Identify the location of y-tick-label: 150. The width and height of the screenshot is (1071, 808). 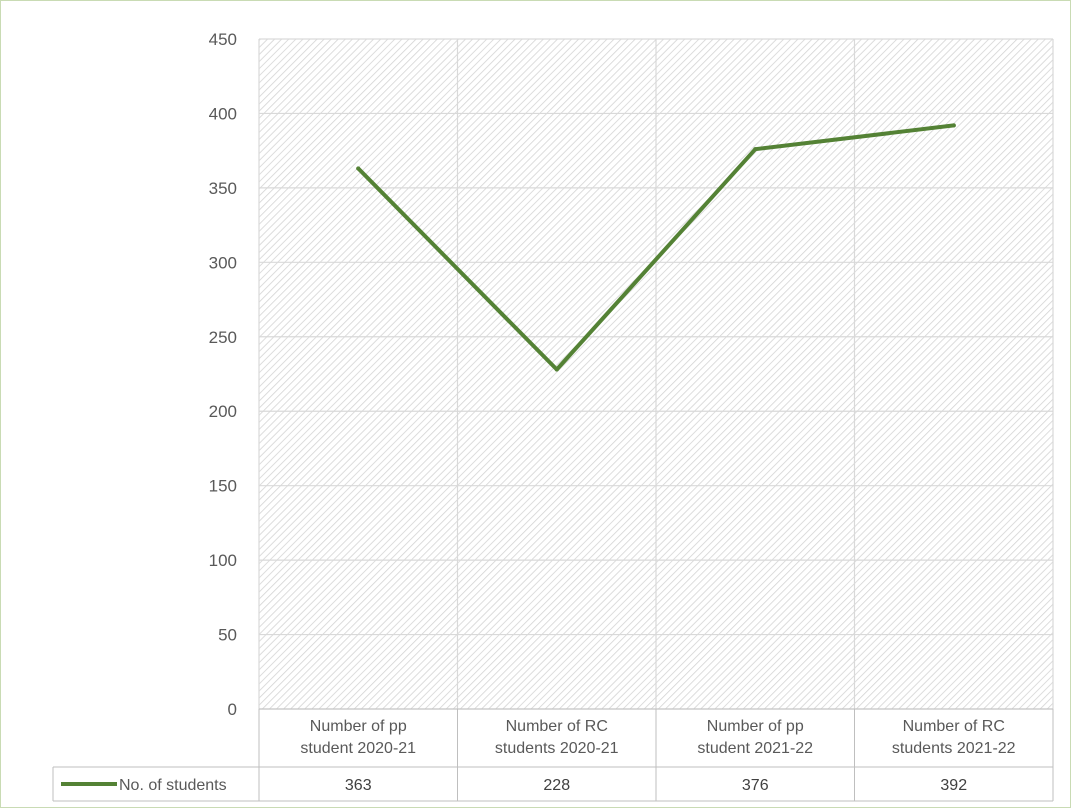
(223, 486).